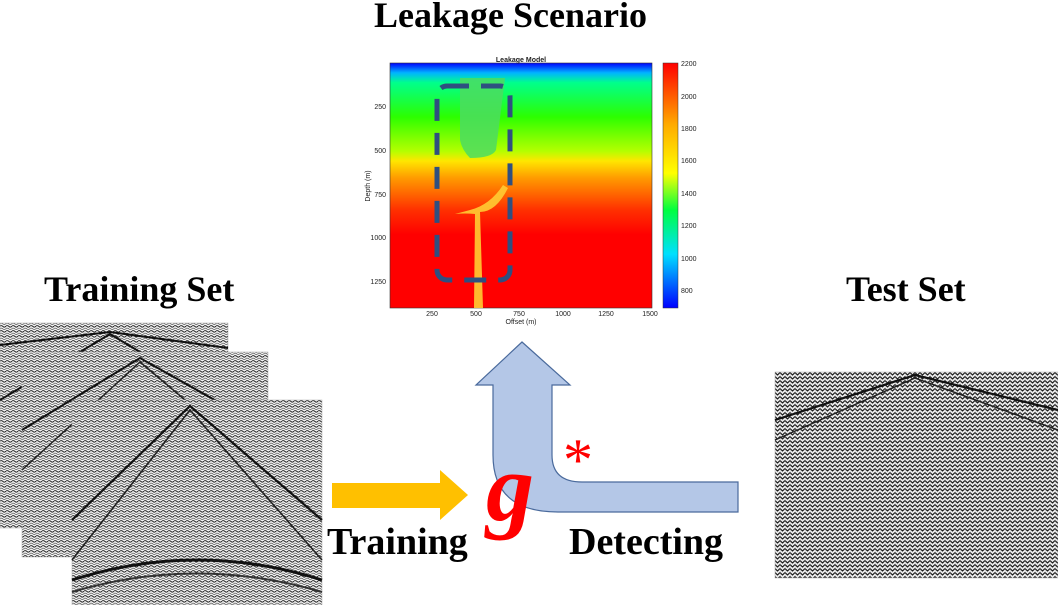 The image size is (1058, 605). What do you see at coordinates (689, 64) in the screenshot?
I see `colorbar-tick: 2200` at bounding box center [689, 64].